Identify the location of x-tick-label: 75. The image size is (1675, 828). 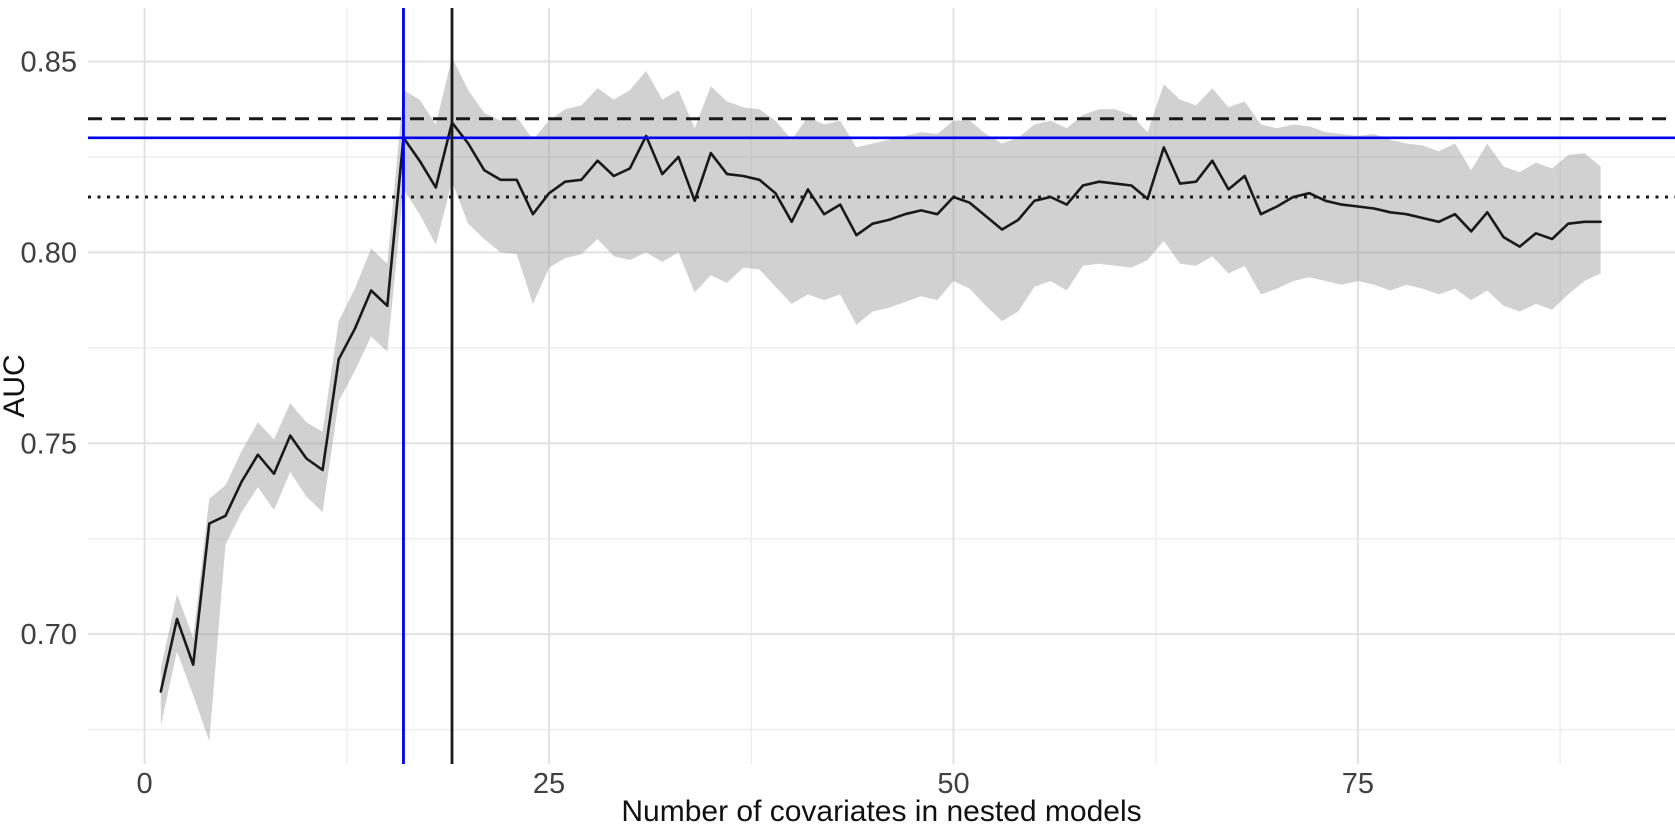
(1358, 784).